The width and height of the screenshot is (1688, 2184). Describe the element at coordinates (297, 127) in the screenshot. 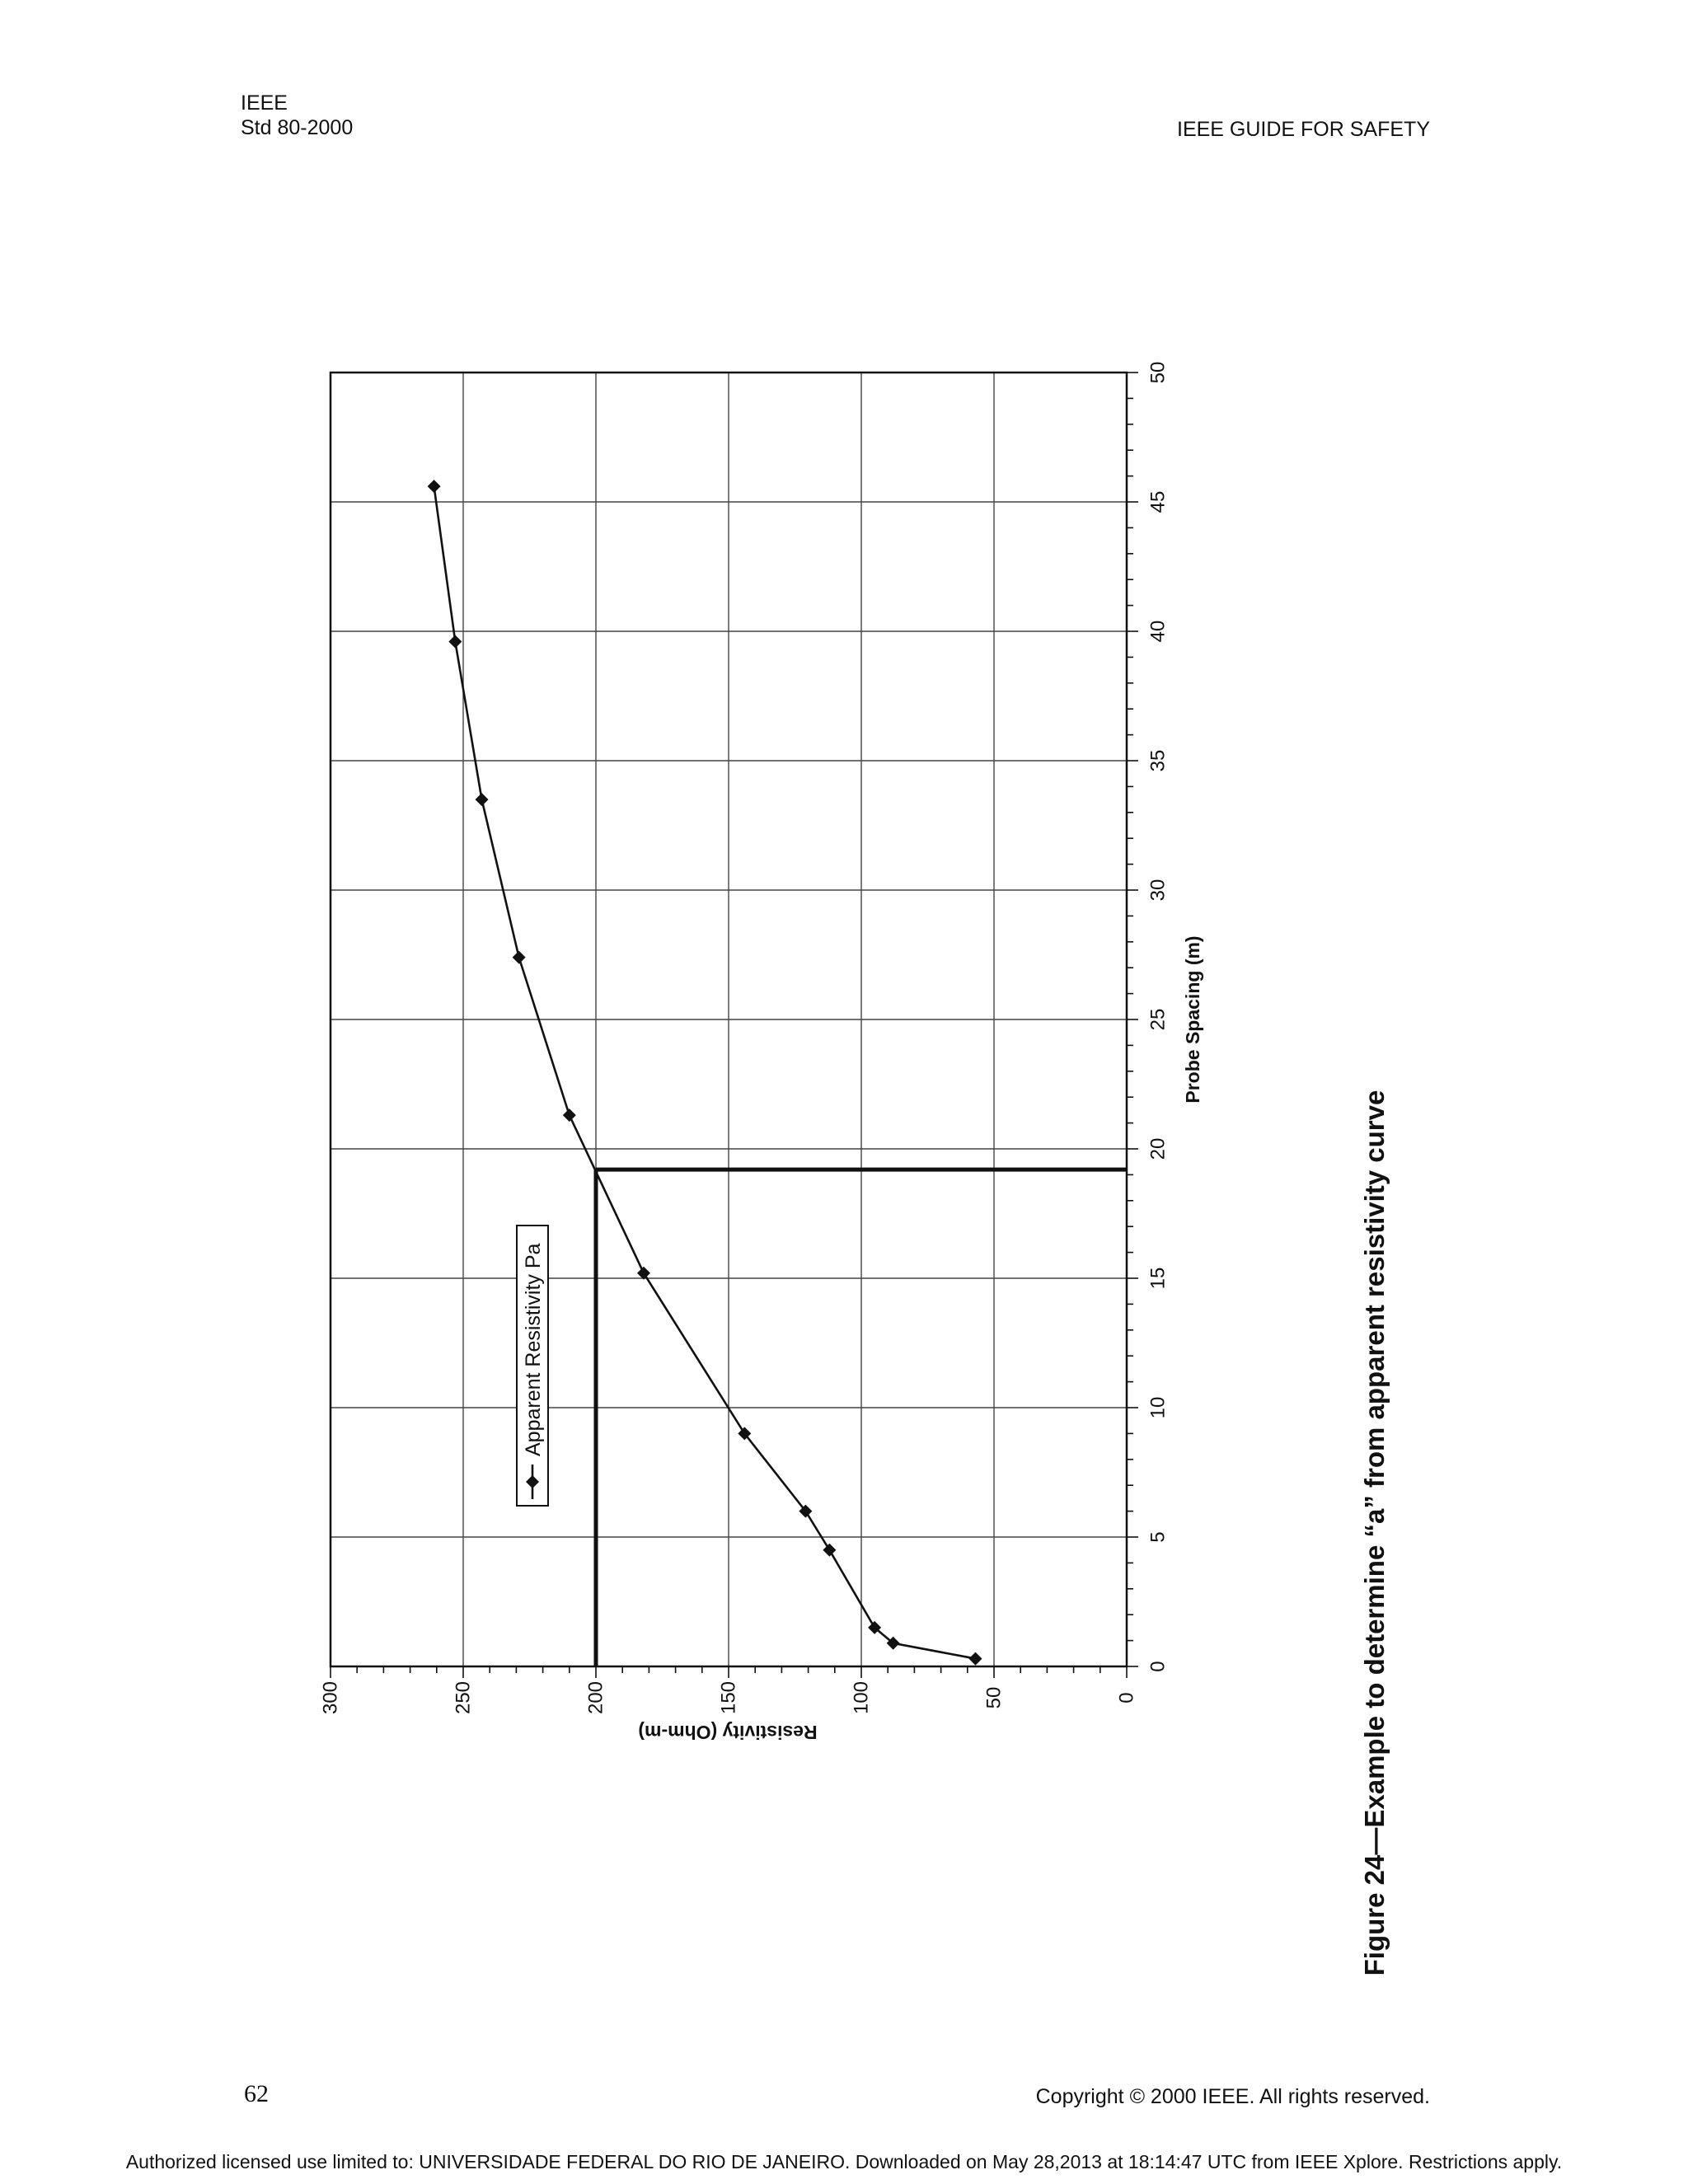

I see `header-standard: Std 80-2000` at that location.